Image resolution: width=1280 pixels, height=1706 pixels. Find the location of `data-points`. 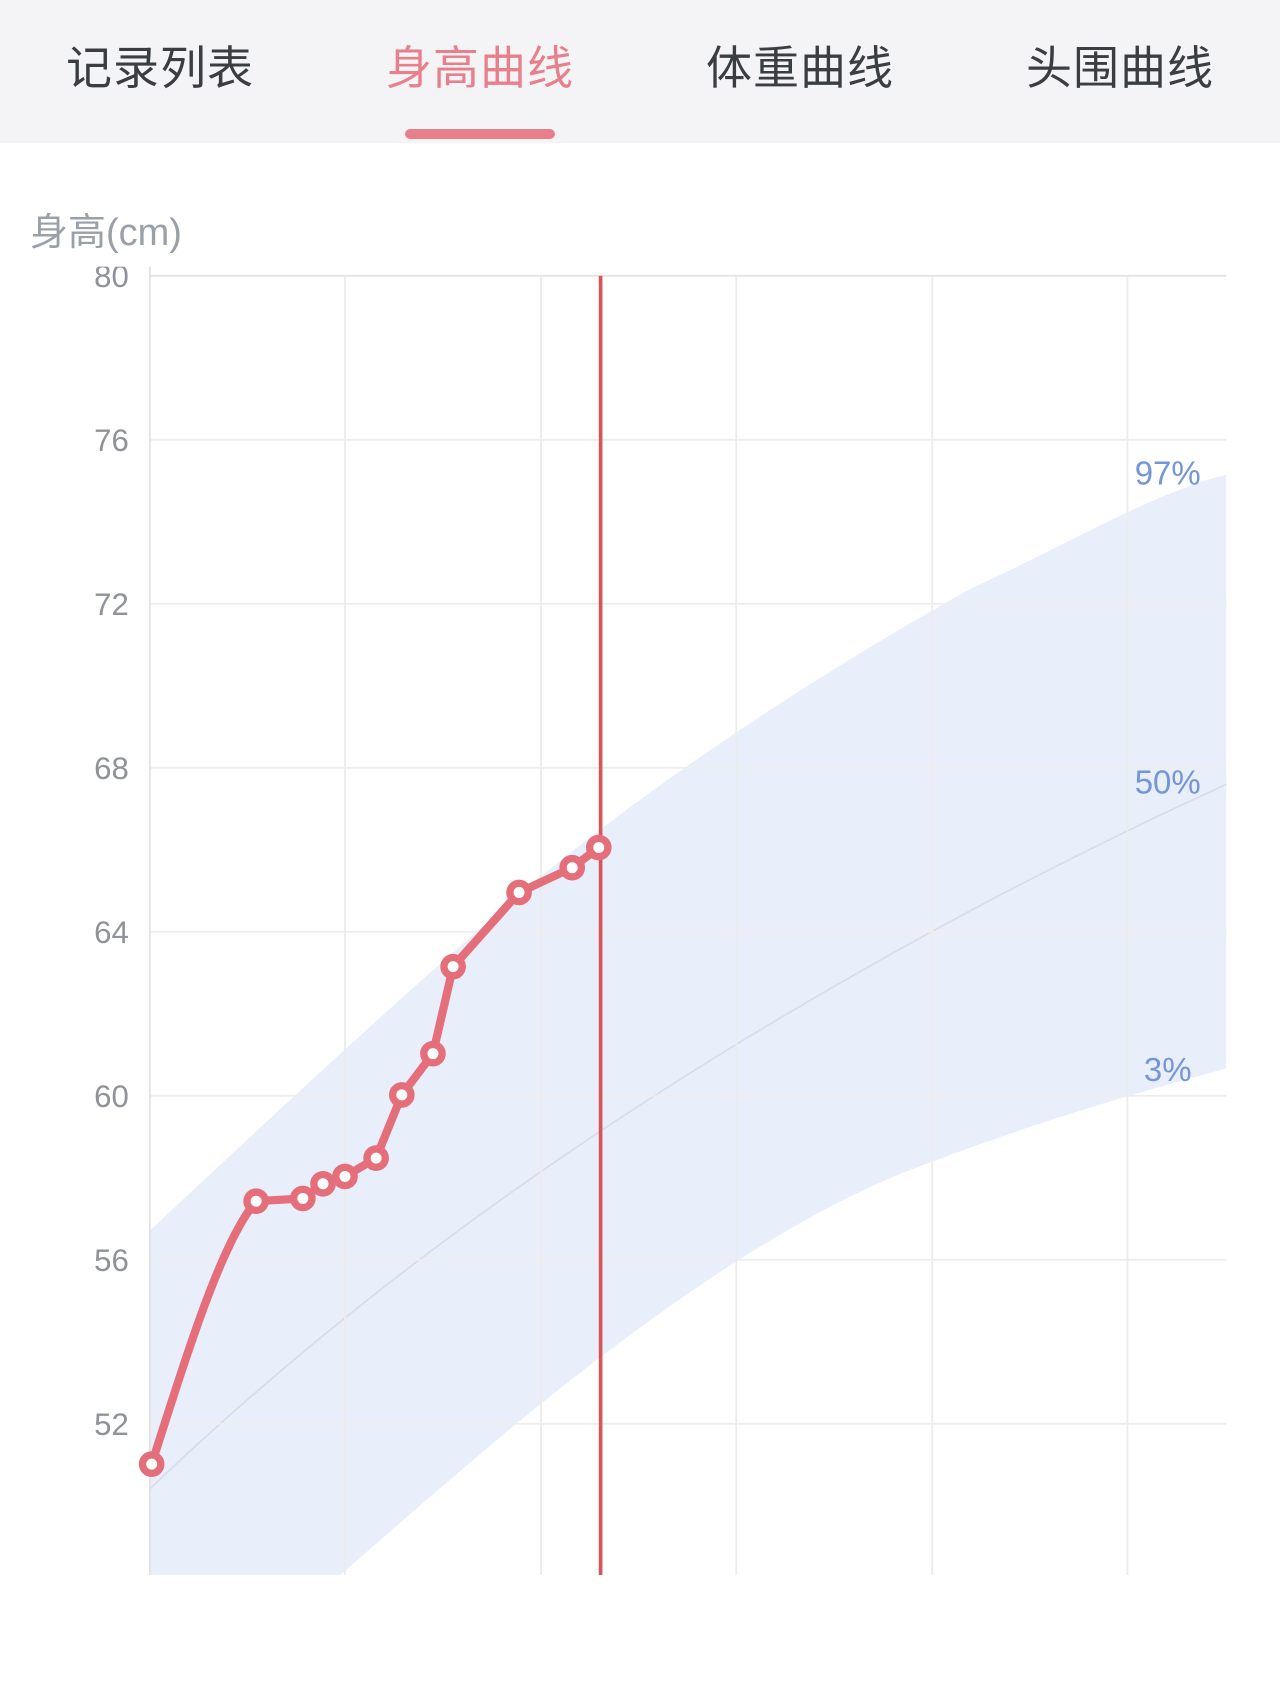

data-points is located at coordinates (375, 1155).